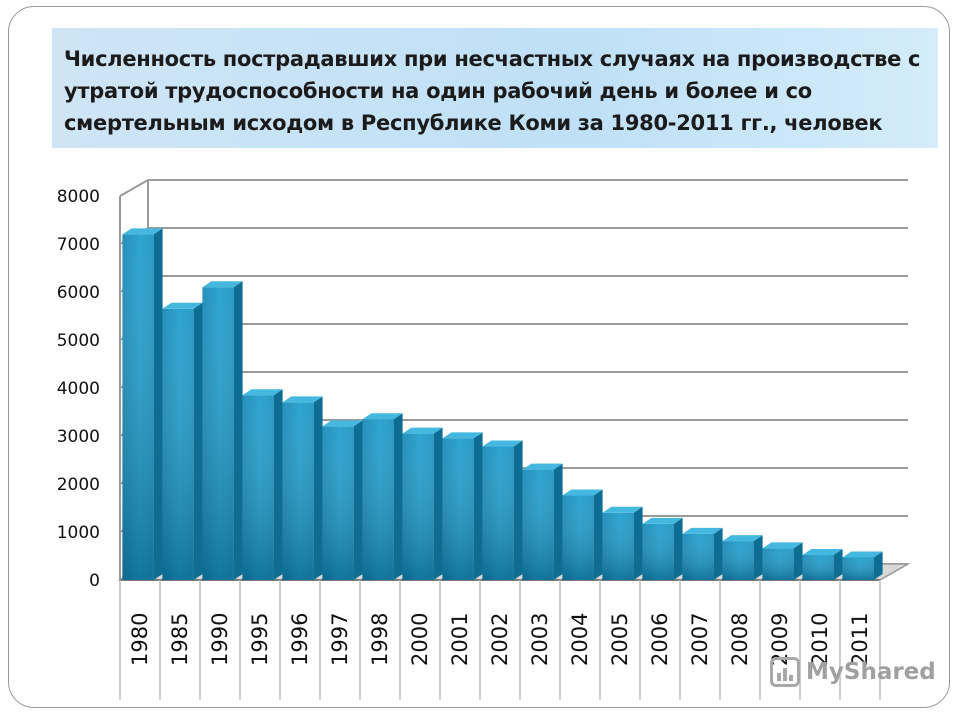 This screenshot has height=720, width=960. I want to click on x-tick-label: 1998, so click(380, 639).